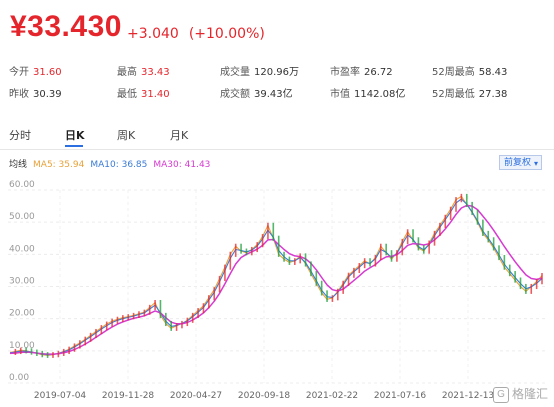 This screenshot has height=407, width=554. I want to click on stat-turnover: 成交额 39.43亿, so click(256, 92).